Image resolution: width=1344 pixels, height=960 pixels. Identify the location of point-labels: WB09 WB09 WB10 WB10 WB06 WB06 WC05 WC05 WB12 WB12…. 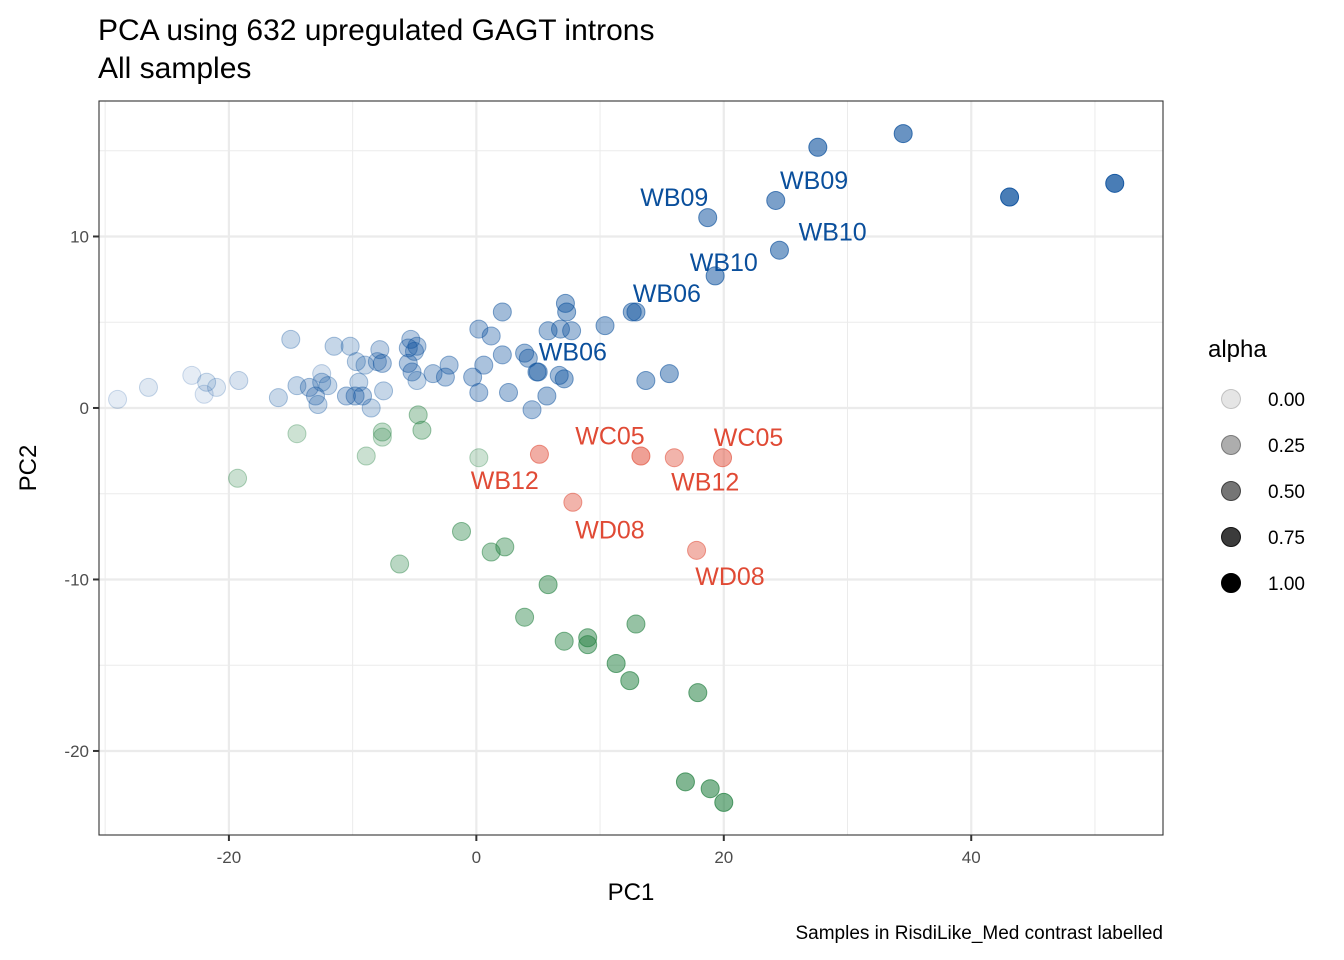
(669, 379).